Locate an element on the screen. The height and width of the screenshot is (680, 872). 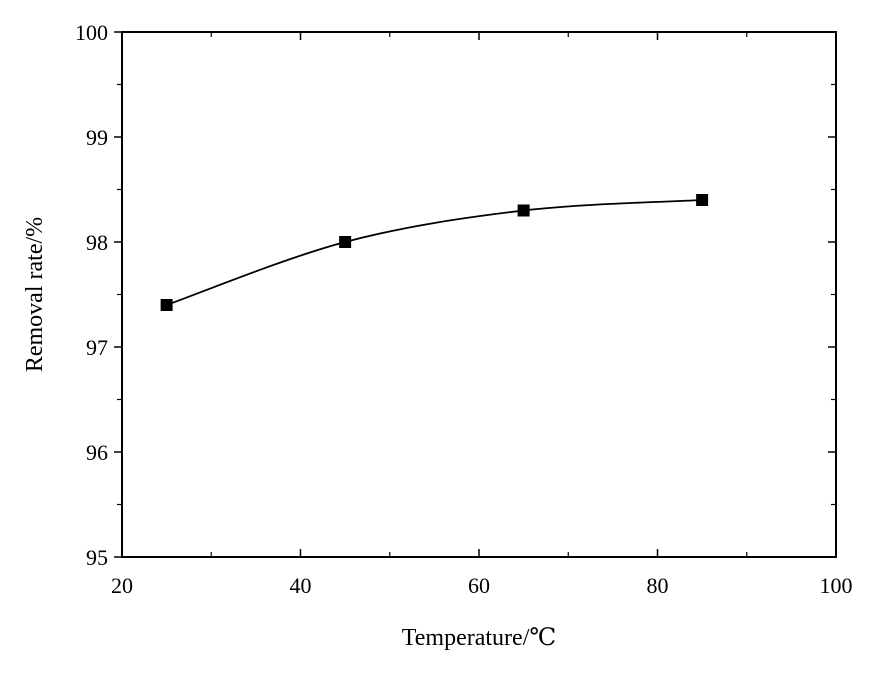
y-tick-label: 97 is located at coordinates (97, 347).